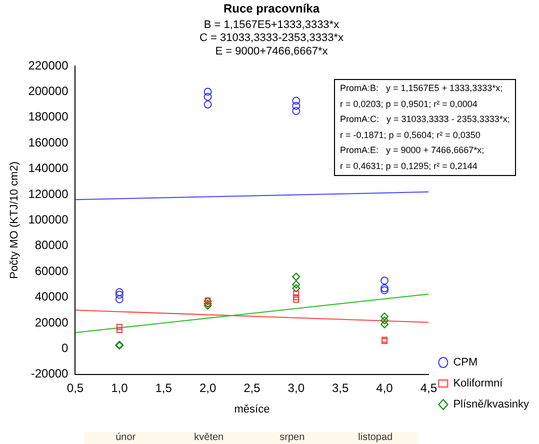  I want to click on y-tick-label: -20000, so click(49, 373).